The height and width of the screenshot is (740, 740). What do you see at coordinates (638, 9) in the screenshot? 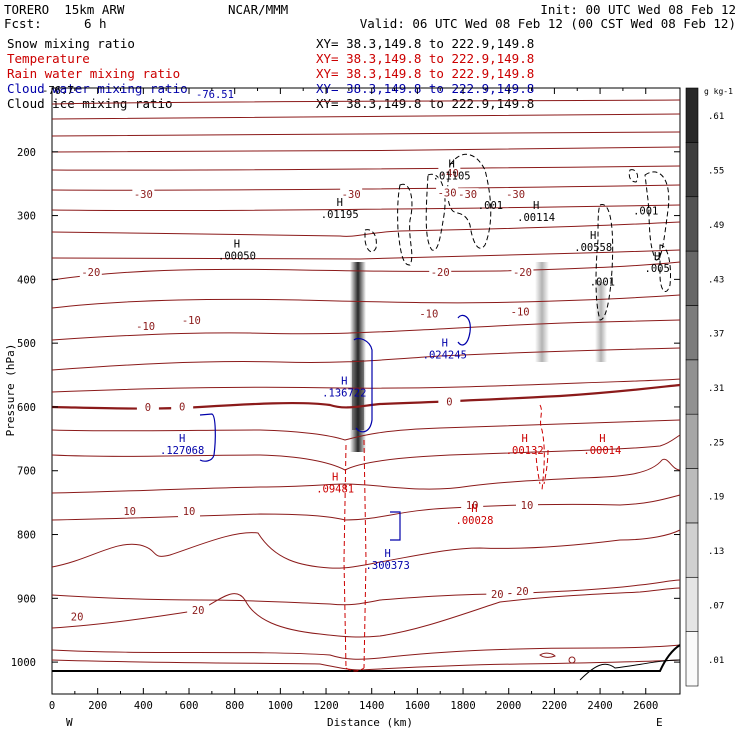
I see `init-time: Init: 00 UTC Wed 08 Feb 12` at bounding box center [638, 9].